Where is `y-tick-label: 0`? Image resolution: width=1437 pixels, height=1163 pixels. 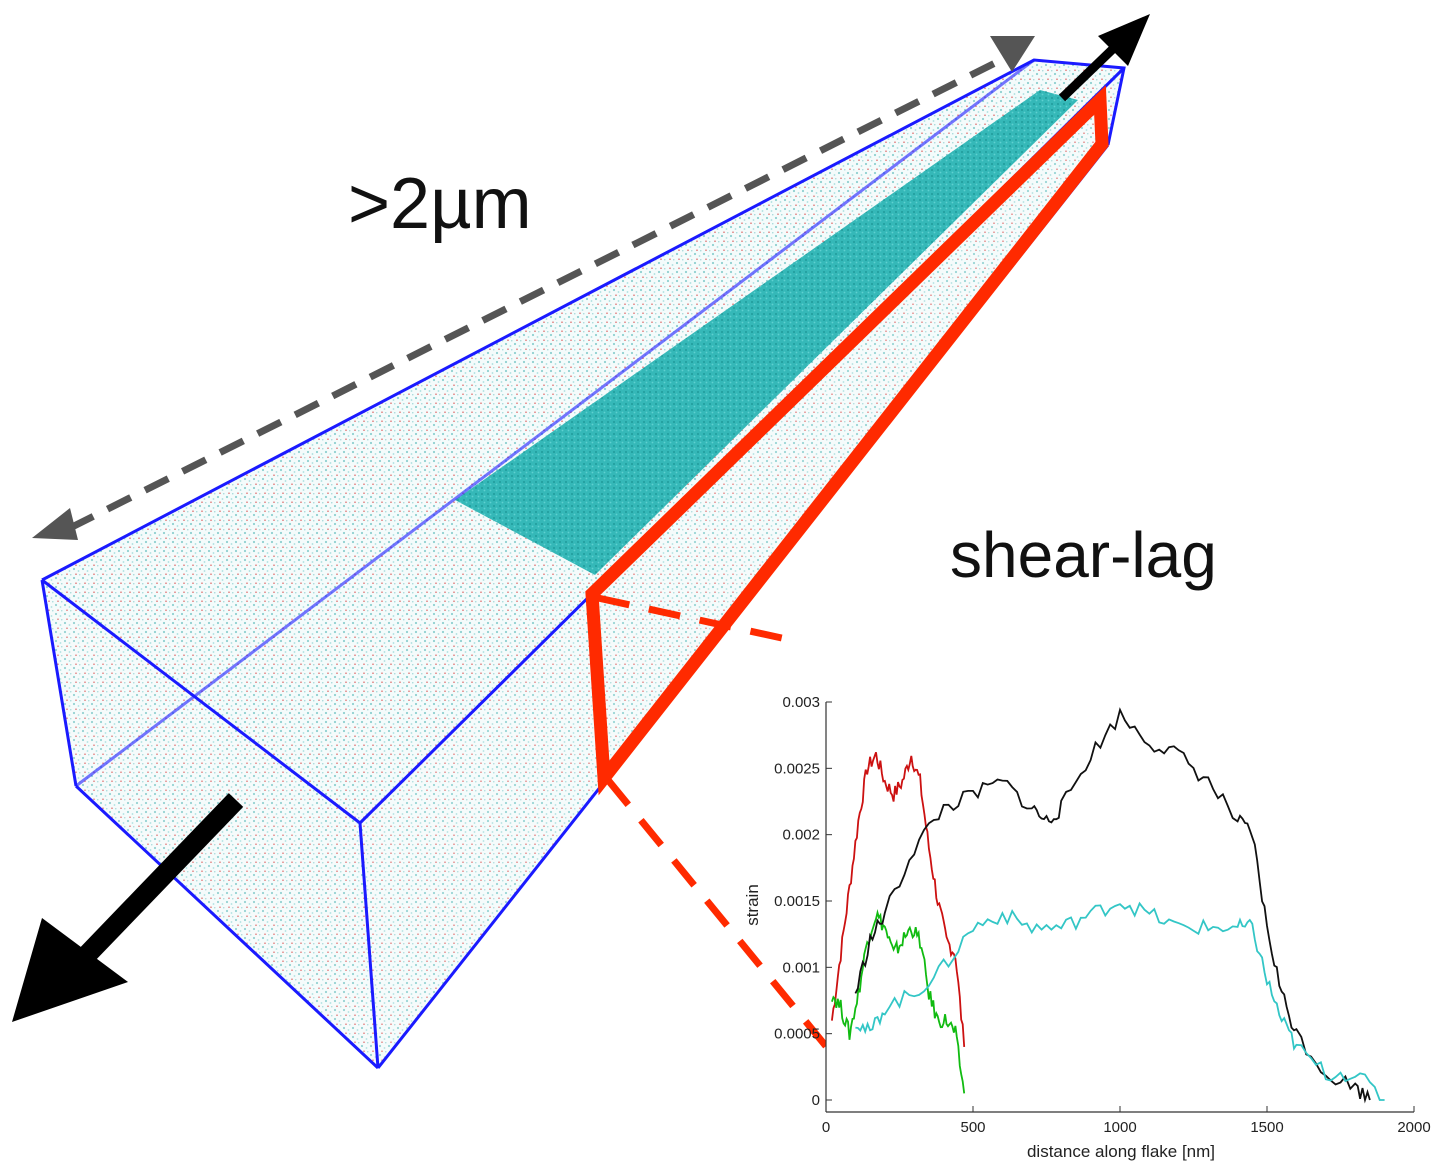
y-tick-label: 0 is located at coordinates (816, 1100).